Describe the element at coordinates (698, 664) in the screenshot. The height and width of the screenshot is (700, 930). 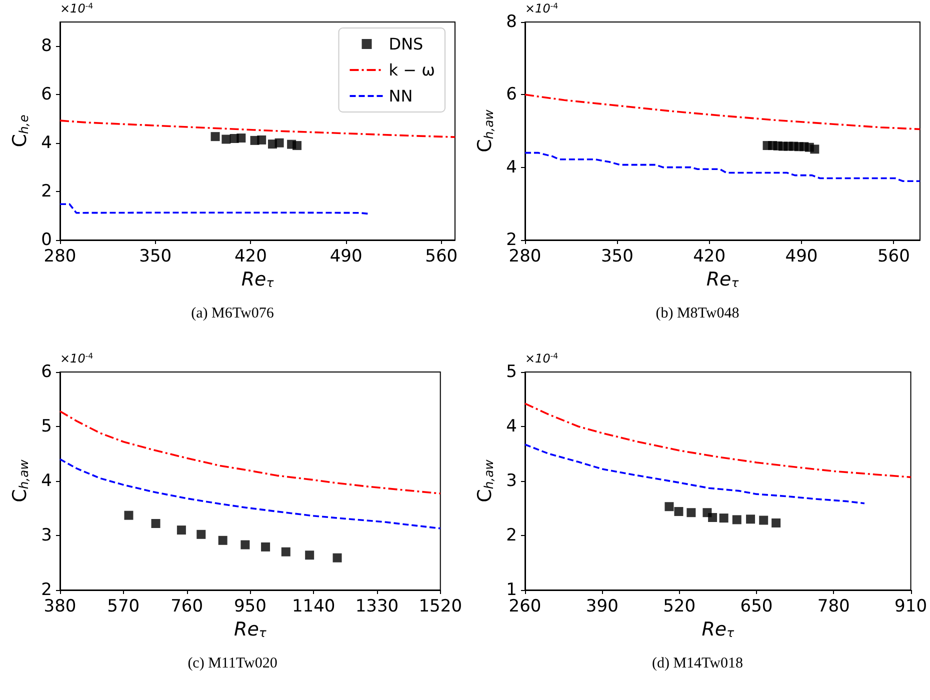
I see `text: (d) M14Tw018` at that location.